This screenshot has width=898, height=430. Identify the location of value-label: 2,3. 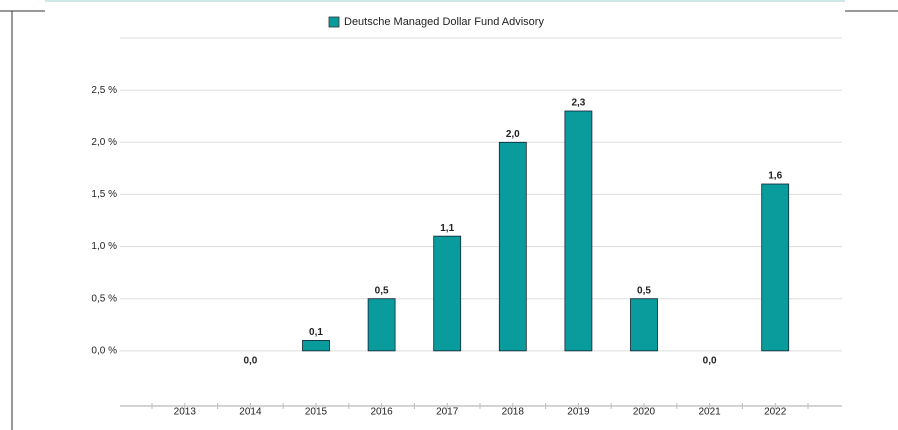
(578, 103).